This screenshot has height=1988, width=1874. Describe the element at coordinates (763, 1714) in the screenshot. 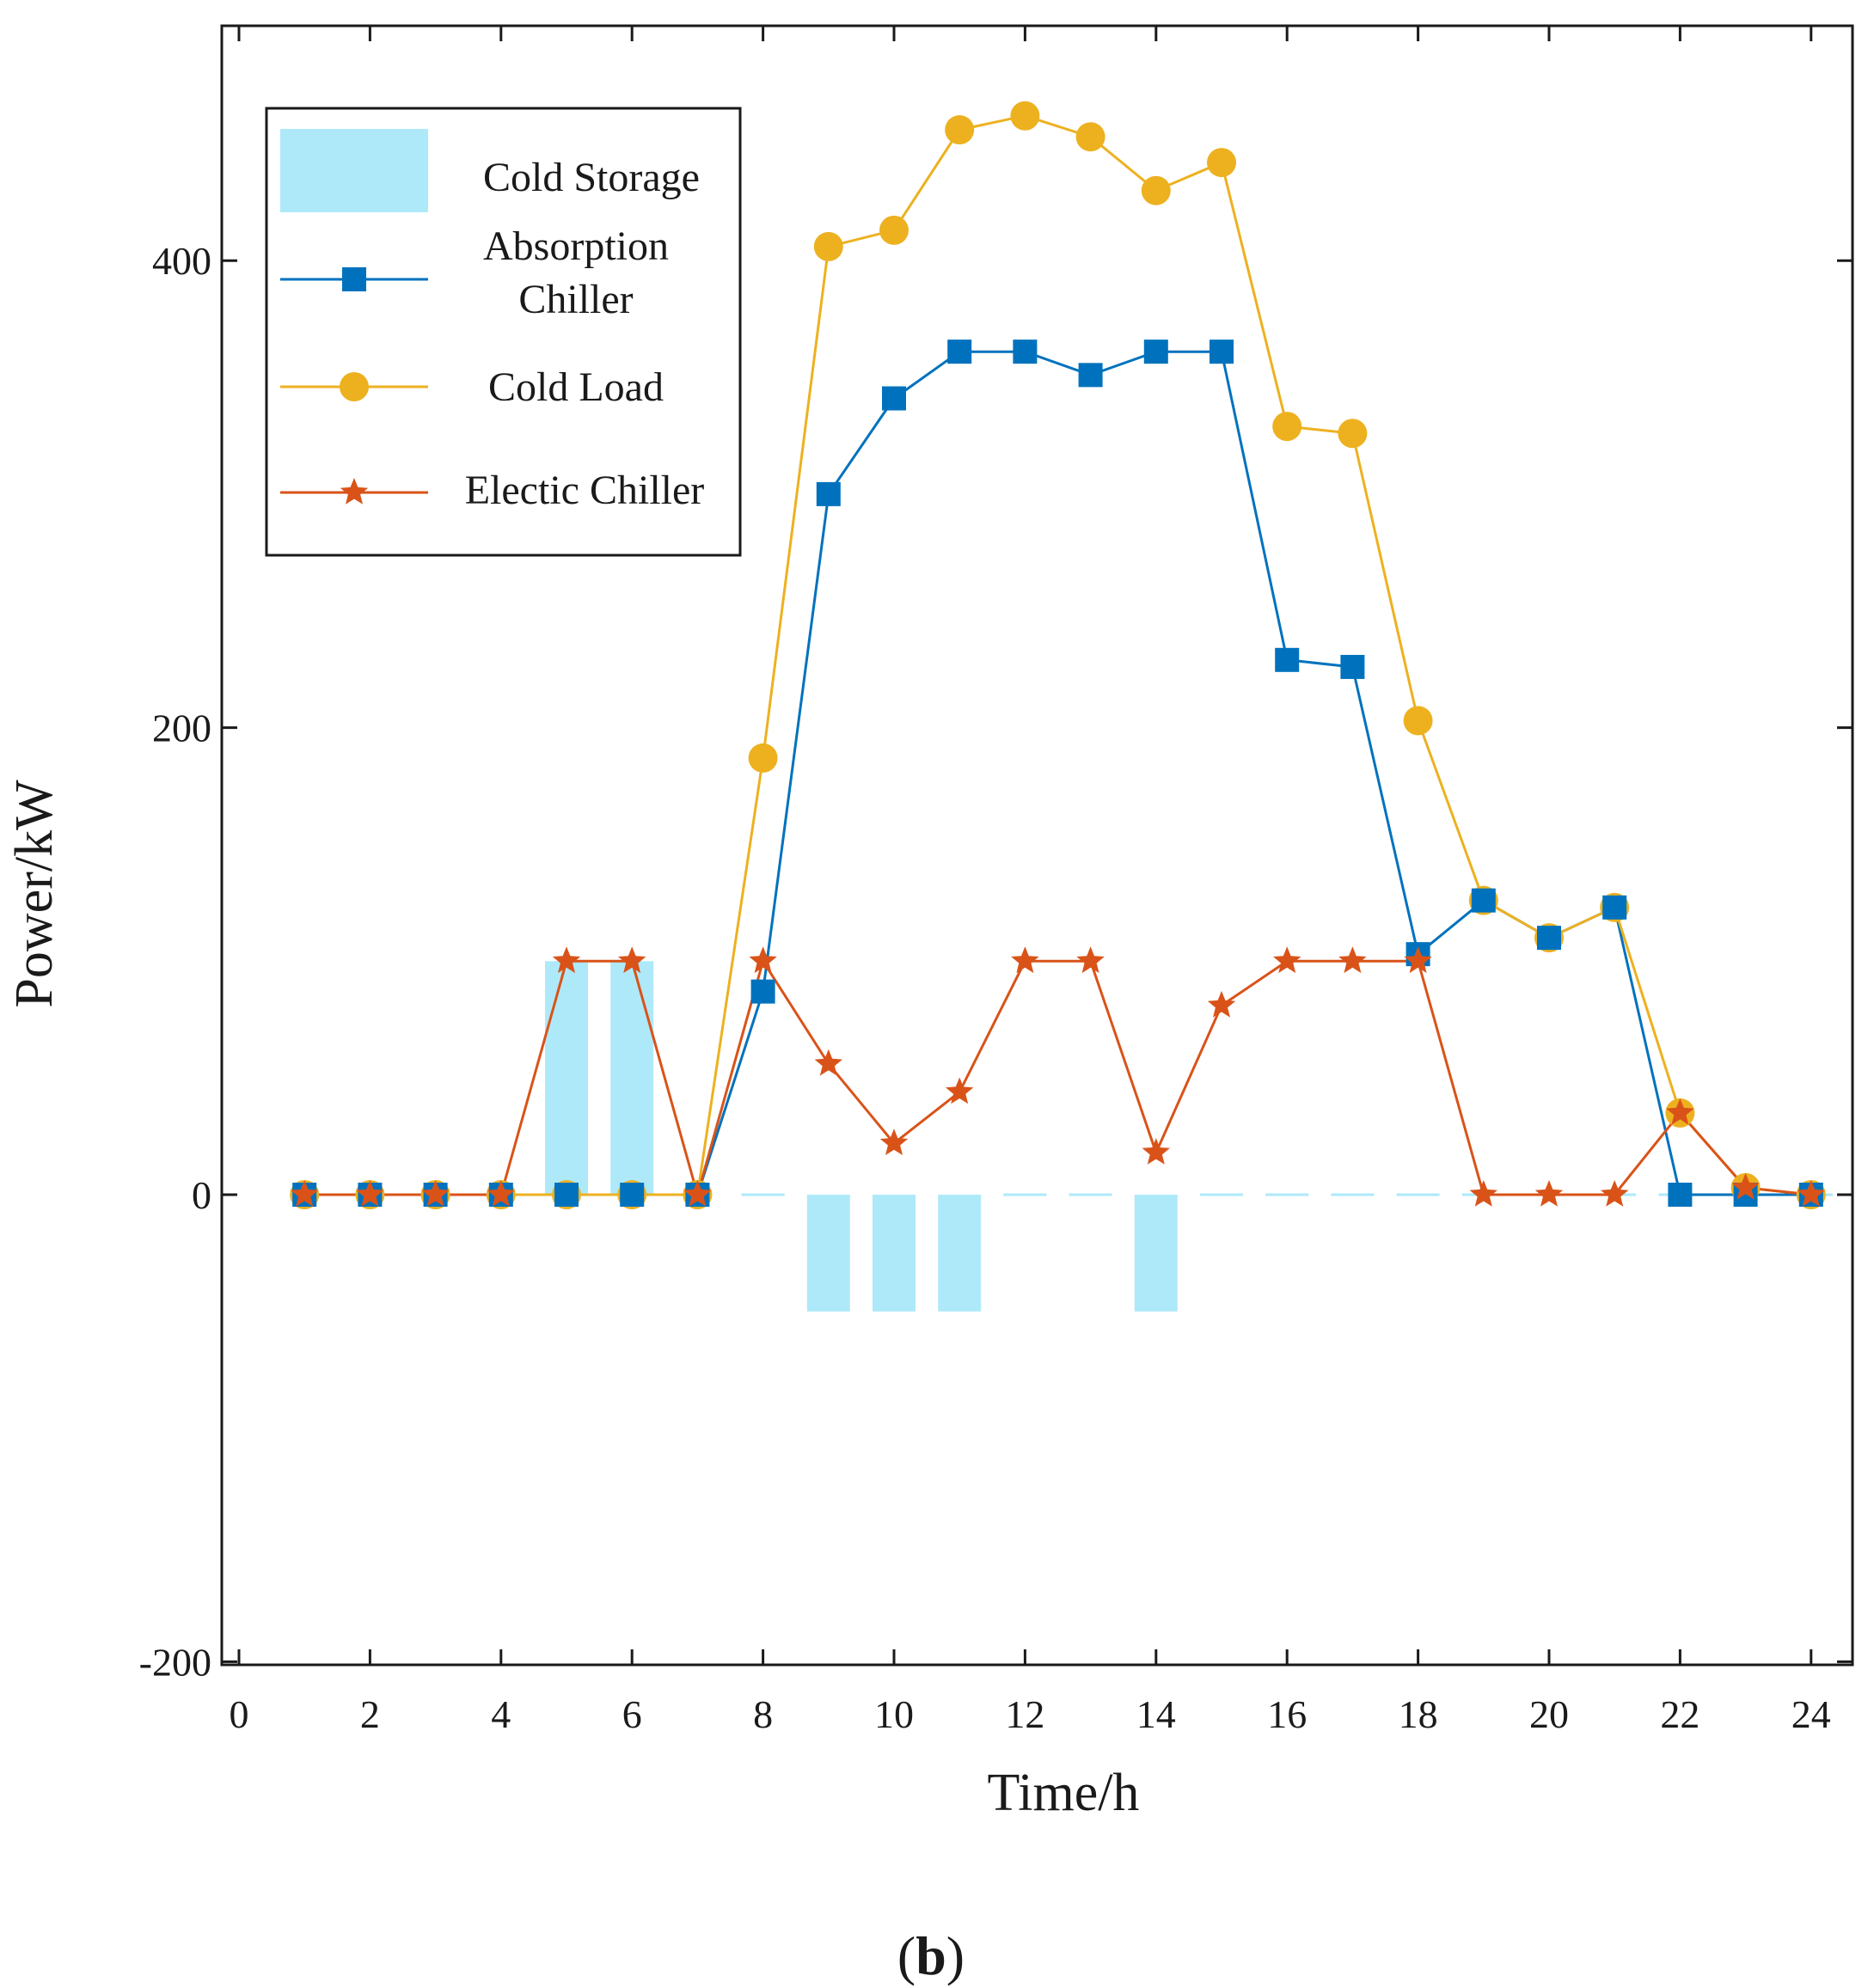

I see `x-tick-label: 8` at that location.